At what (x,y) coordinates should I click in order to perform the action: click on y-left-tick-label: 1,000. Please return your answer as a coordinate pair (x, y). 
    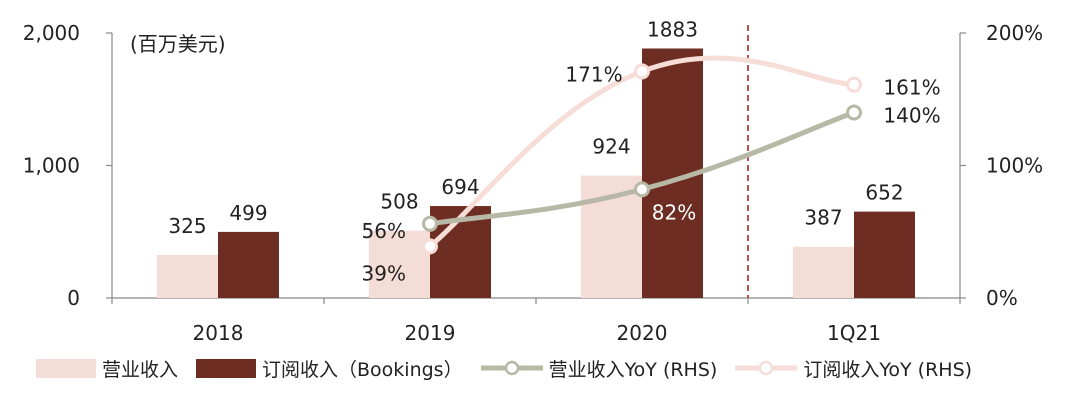
    Looking at the image, I should click on (51, 166).